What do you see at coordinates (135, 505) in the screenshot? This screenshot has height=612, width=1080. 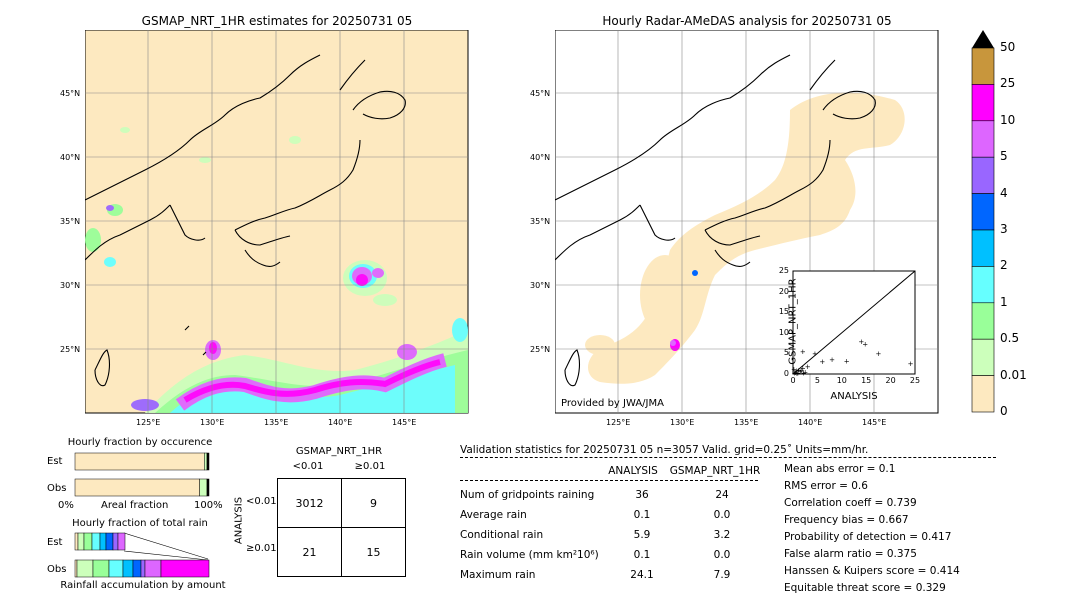 I see `occ-axis-mid: Areal fraction` at bounding box center [135, 505].